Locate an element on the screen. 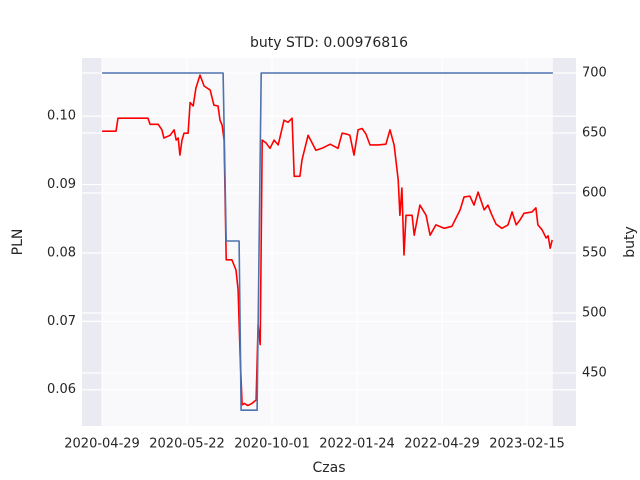 This screenshot has height=480, width=640. x-tick-label: 2020-10-01 is located at coordinates (272, 444).